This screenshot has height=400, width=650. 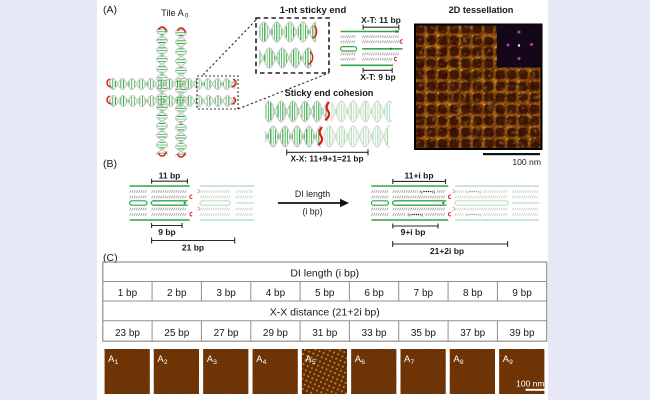 What do you see at coordinates (275, 333) in the screenshot?
I see `svg-text: 29 bp` at bounding box center [275, 333].